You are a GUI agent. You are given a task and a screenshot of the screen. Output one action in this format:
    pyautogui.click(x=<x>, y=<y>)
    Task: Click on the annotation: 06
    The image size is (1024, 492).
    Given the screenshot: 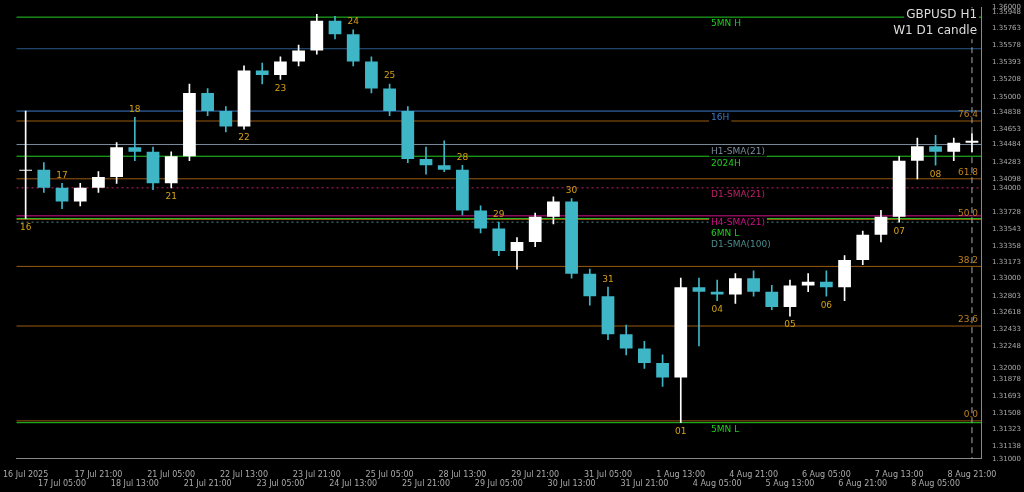 What is the action you would take?
    pyautogui.click(x=826, y=304)
    